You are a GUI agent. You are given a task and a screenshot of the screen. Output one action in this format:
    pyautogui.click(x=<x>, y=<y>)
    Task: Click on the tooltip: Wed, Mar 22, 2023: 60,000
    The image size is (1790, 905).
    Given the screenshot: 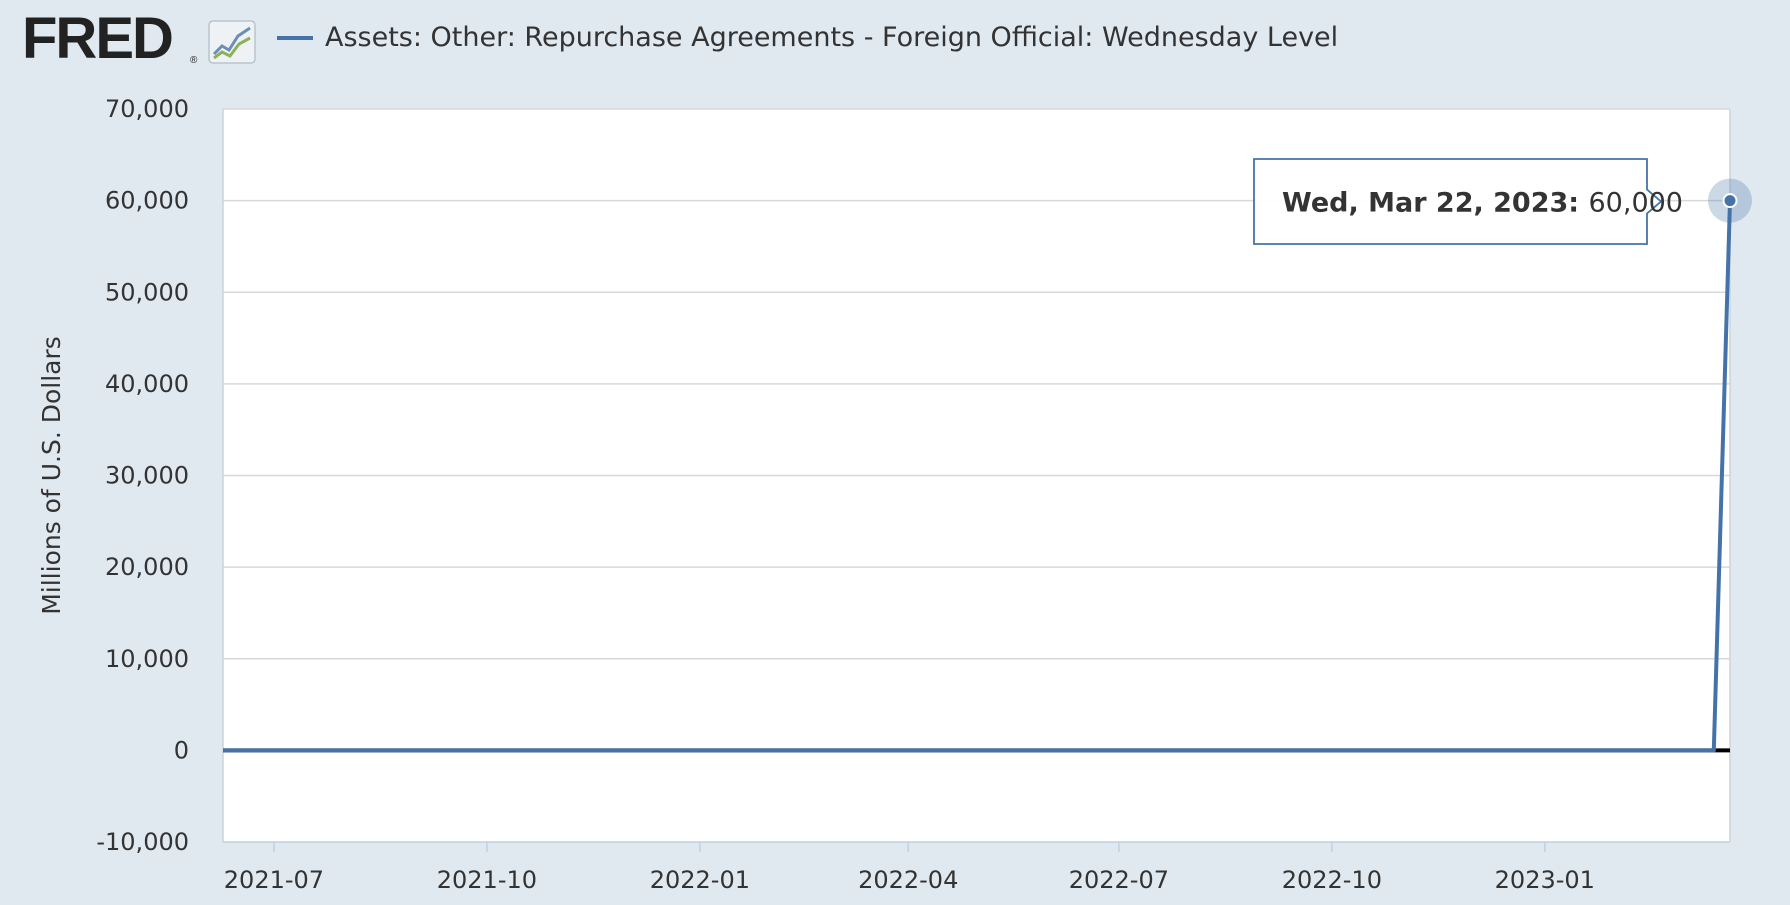 What is the action you would take?
    pyautogui.click(x=1502, y=201)
    